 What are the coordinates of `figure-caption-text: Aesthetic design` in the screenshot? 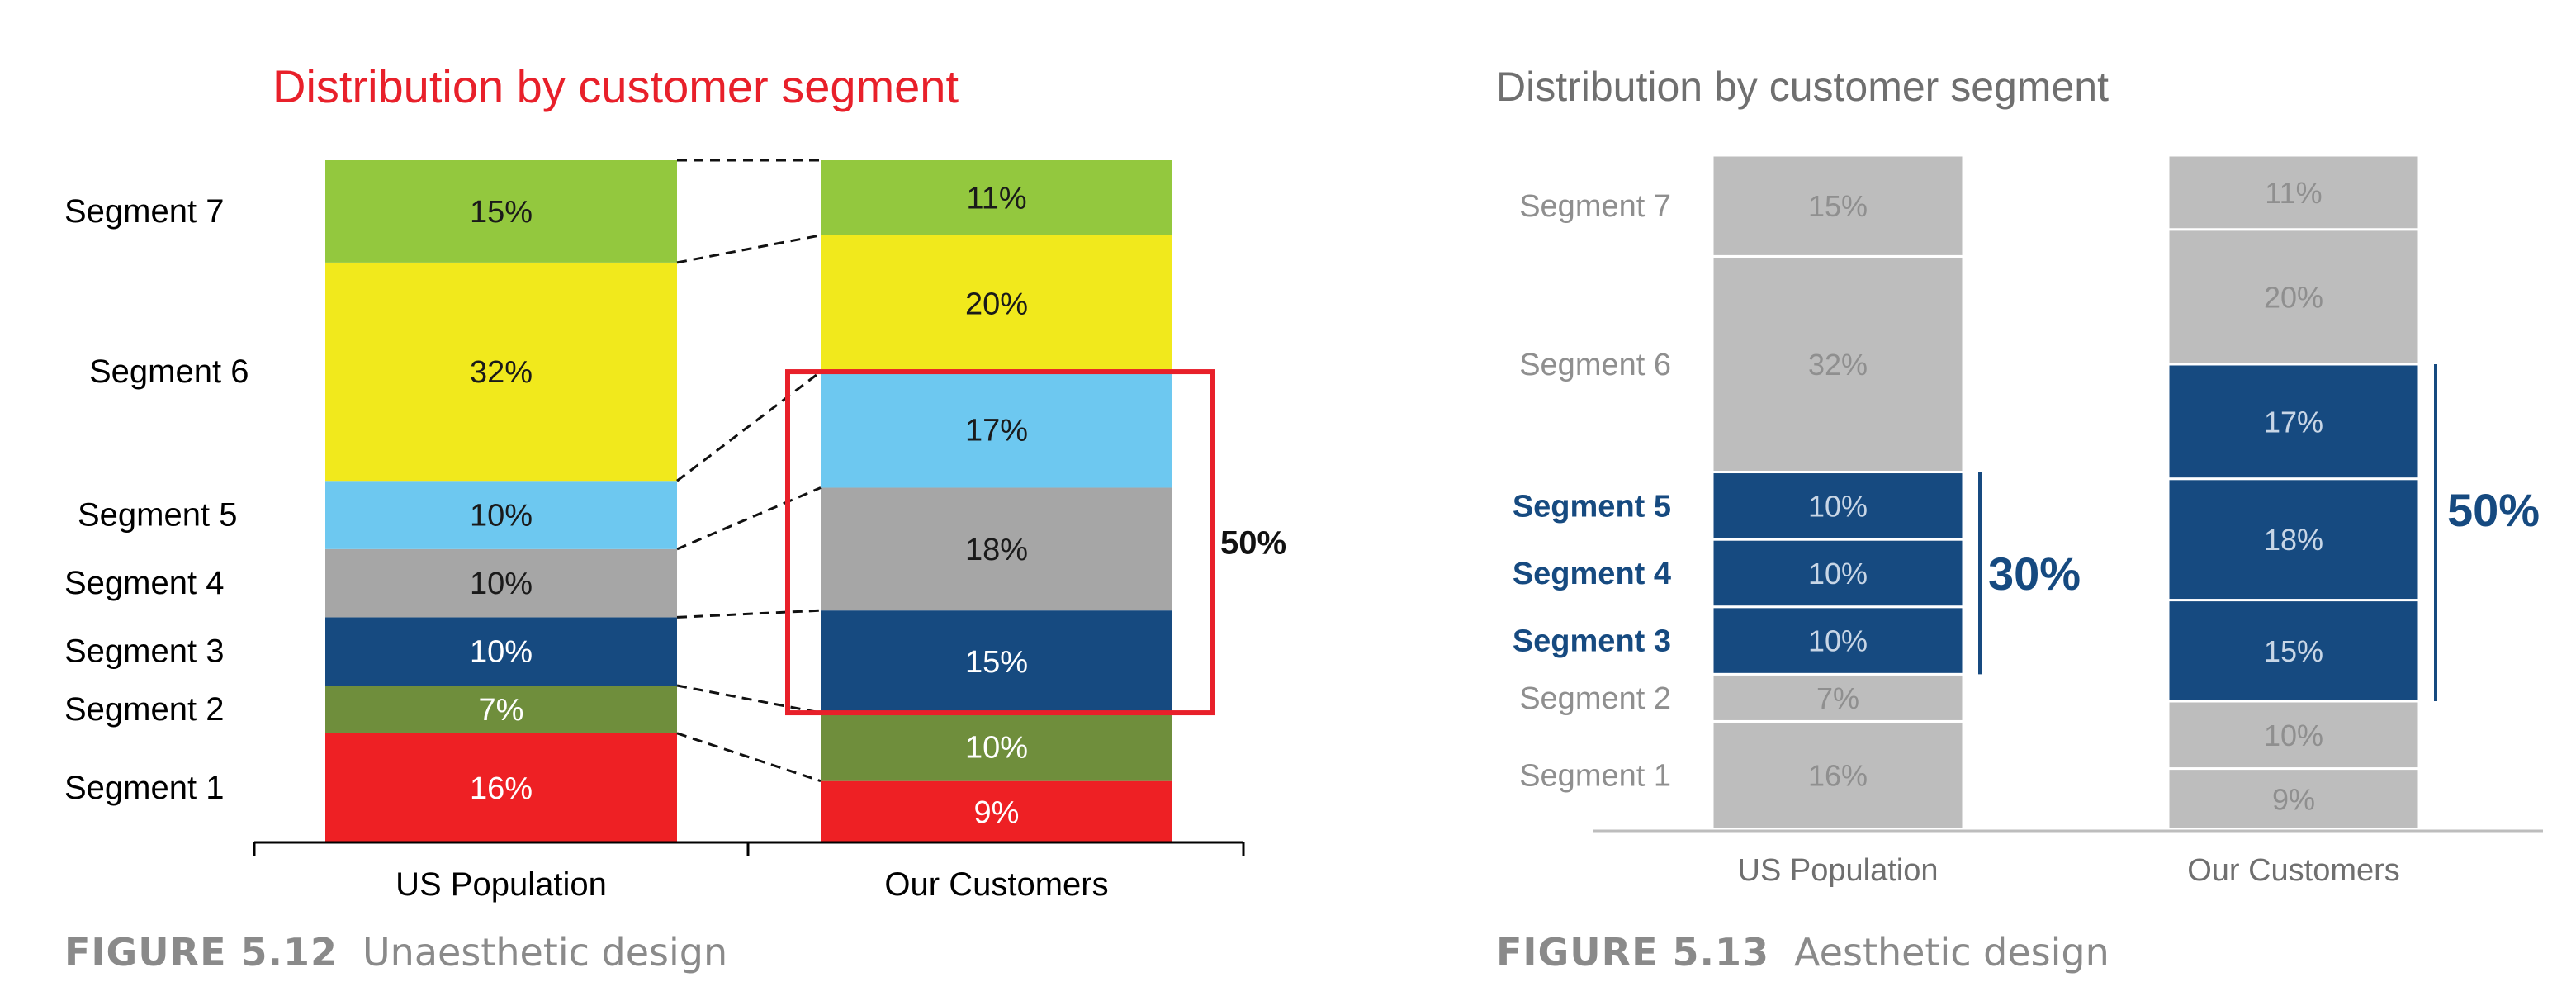 It's located at (1952, 952).